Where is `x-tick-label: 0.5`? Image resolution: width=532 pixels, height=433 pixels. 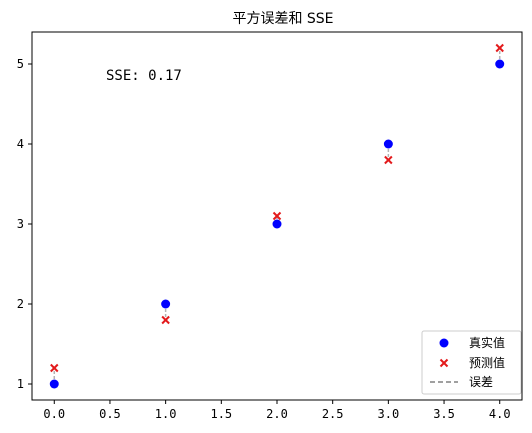
x-tick-label: 0.5 is located at coordinates (110, 414).